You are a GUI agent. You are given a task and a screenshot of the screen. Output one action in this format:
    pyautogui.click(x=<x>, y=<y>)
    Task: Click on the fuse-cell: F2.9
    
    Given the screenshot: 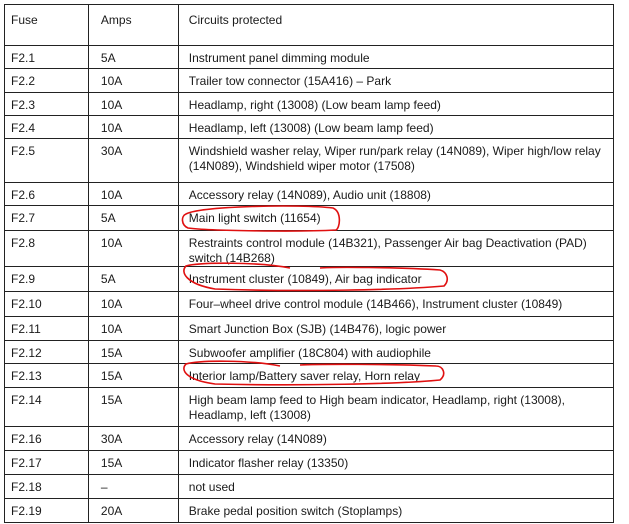 What is the action you would take?
    pyautogui.click(x=46, y=279)
    